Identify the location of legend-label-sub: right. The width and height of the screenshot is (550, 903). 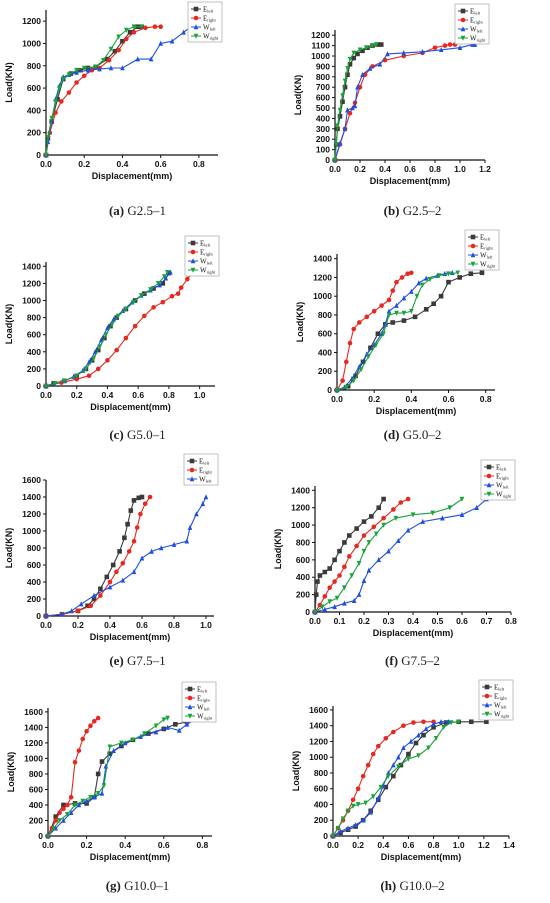
(211, 20).